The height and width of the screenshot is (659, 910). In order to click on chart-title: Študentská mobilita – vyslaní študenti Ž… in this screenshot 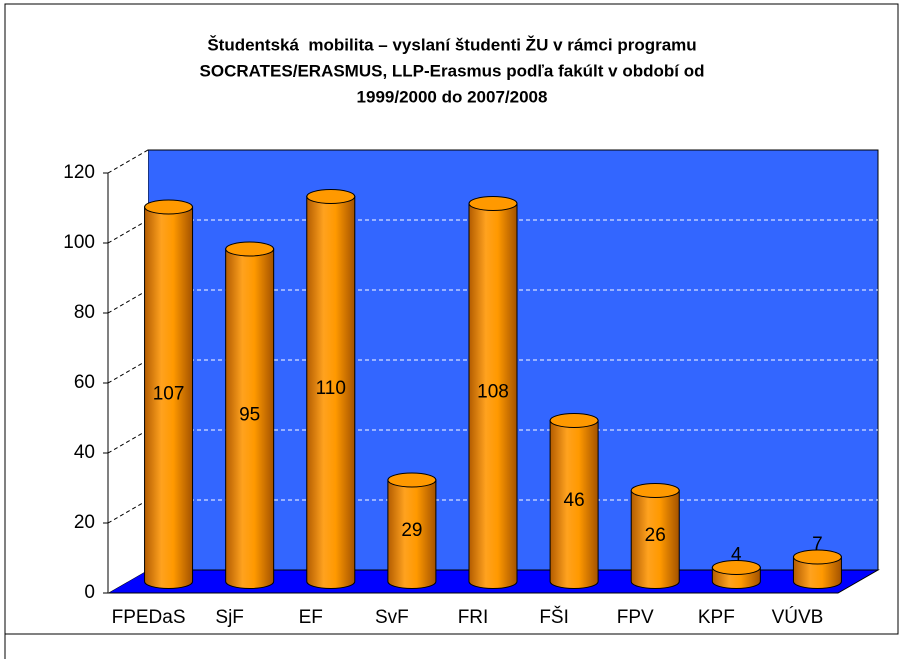, I will do `click(451, 44)`.